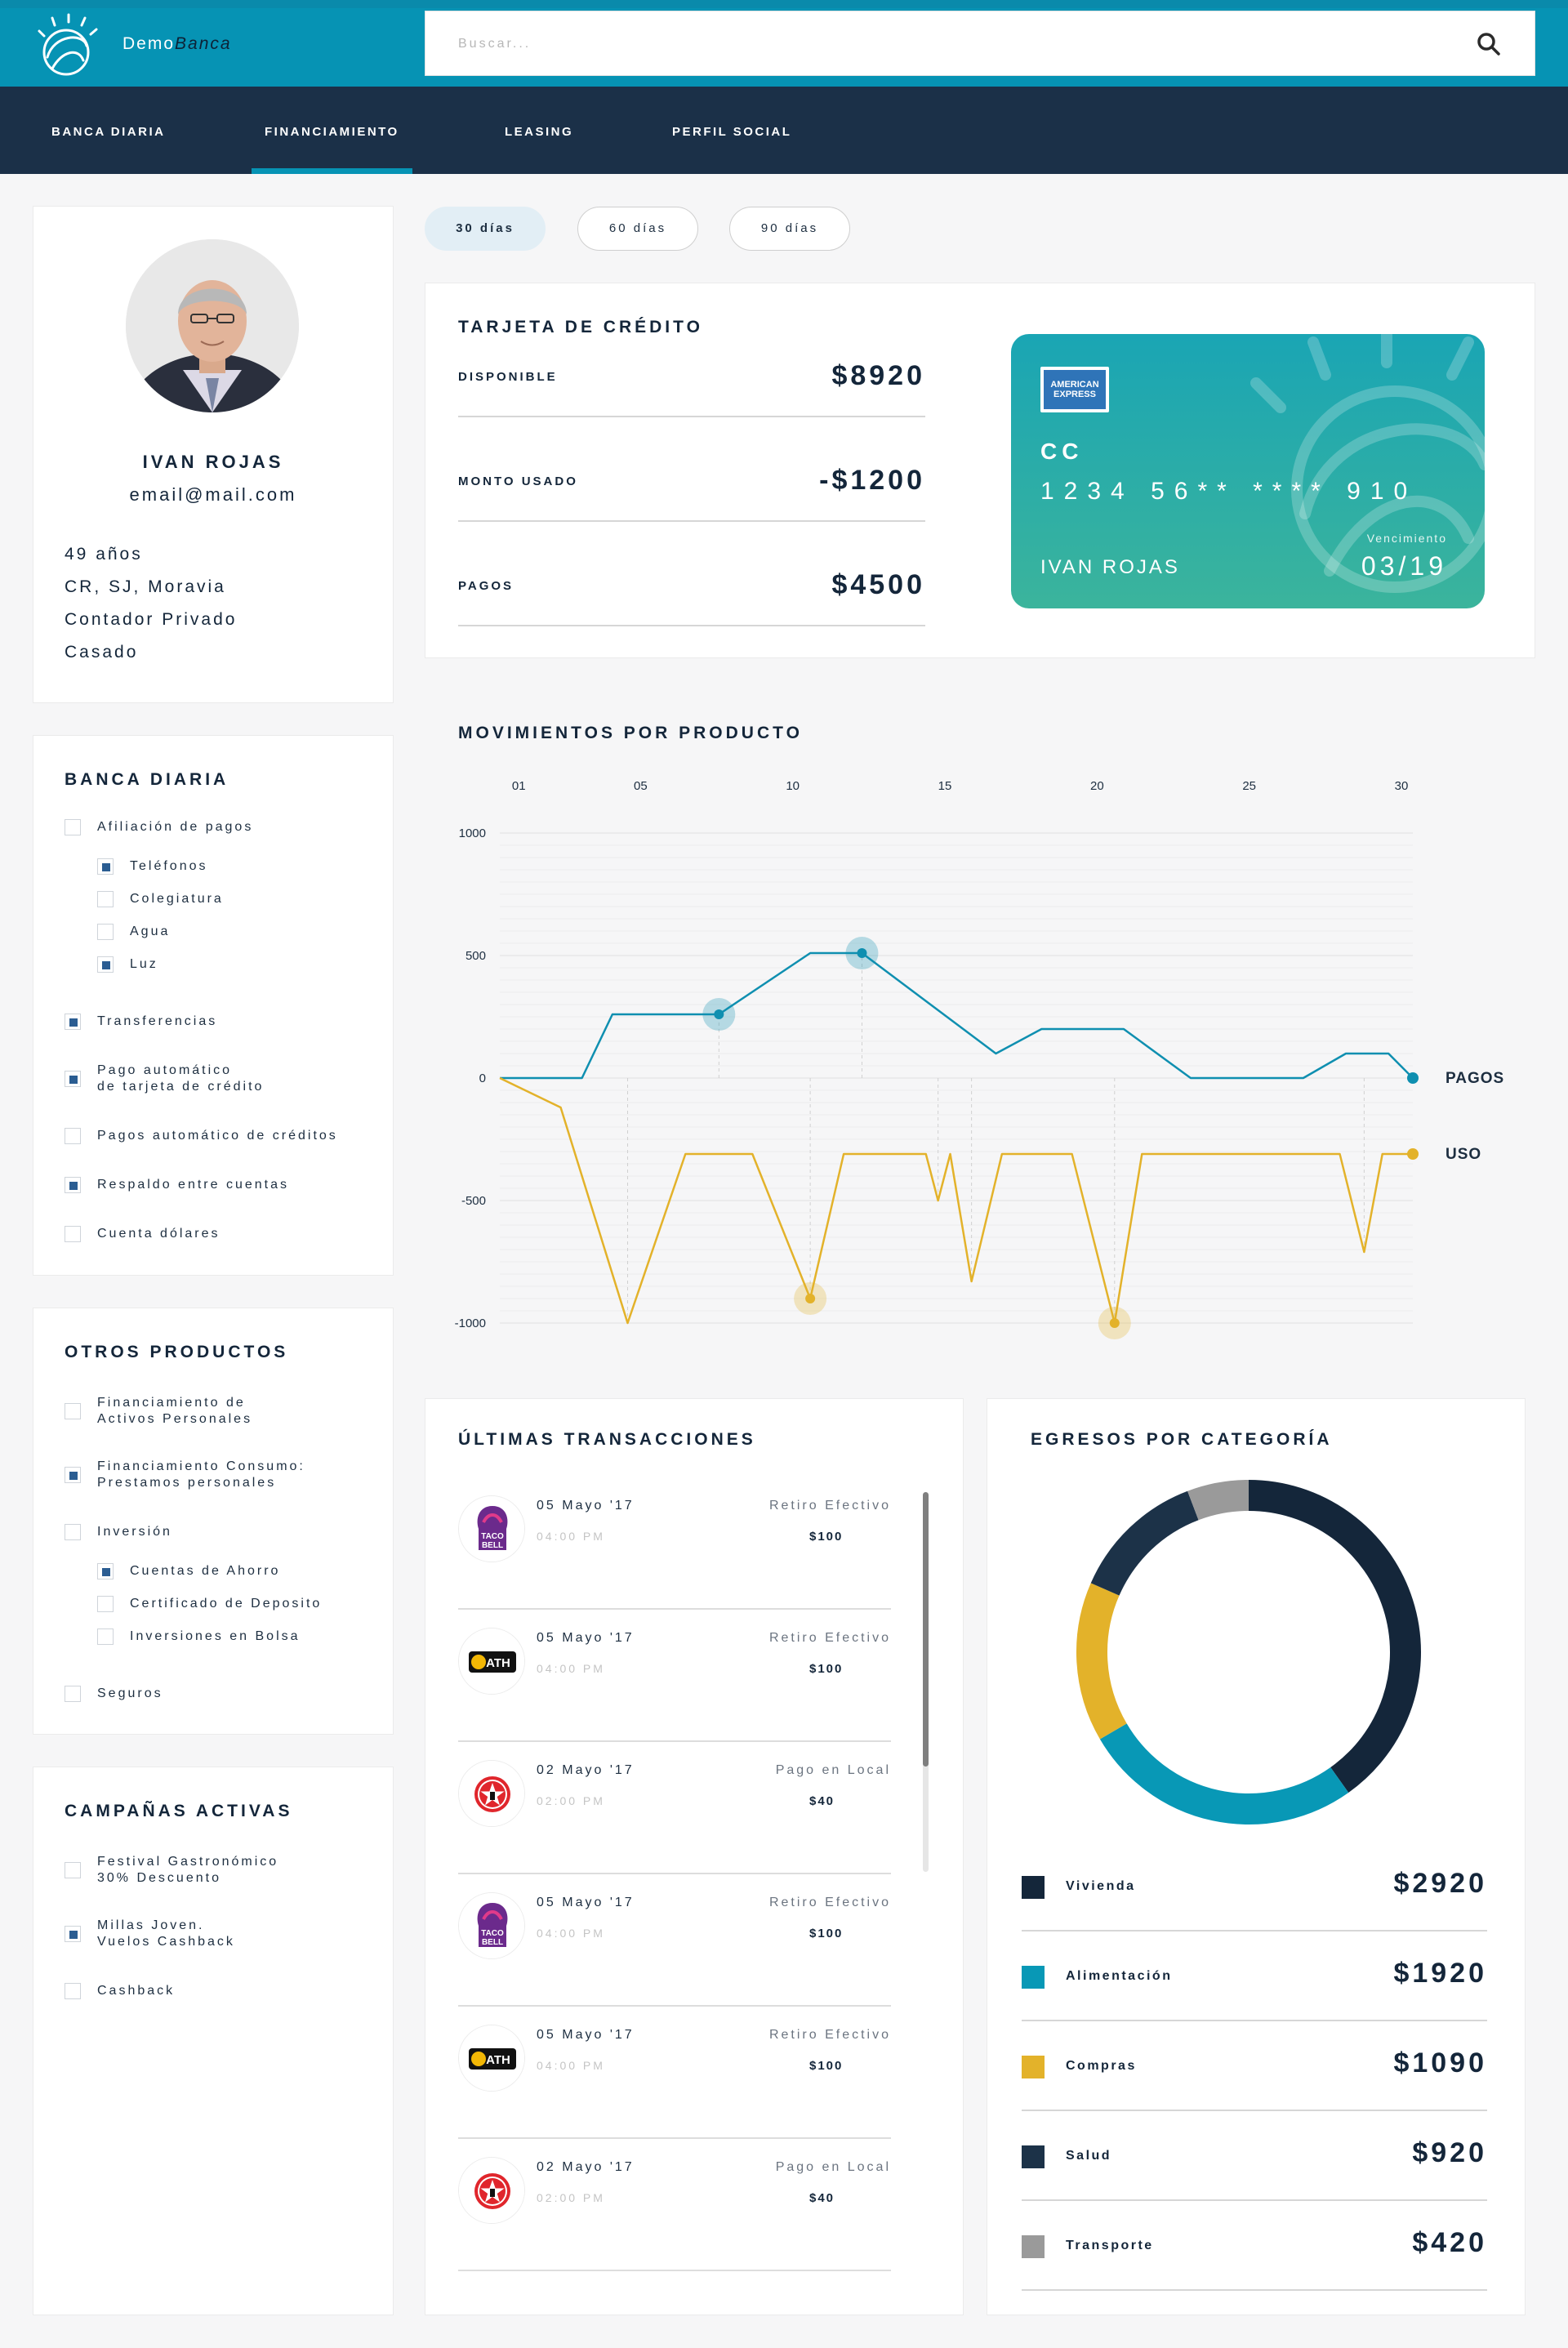 The height and width of the screenshot is (2348, 1568). Describe the element at coordinates (571, 2197) in the screenshot. I see `transaction-time: 02:00 PM` at that location.